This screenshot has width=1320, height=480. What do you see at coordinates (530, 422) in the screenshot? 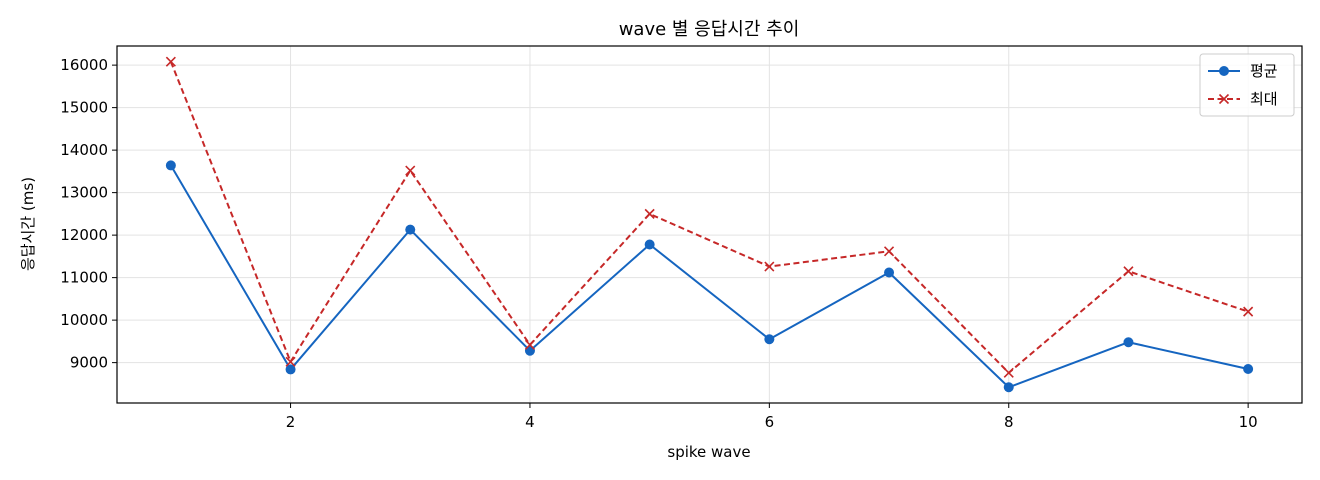
I see `x-tick-label: 4` at bounding box center [530, 422].